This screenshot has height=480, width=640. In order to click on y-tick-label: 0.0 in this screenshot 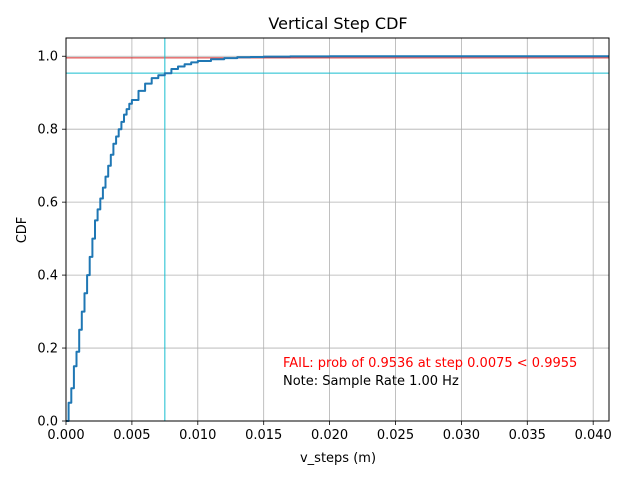, I will do `click(47, 422)`.